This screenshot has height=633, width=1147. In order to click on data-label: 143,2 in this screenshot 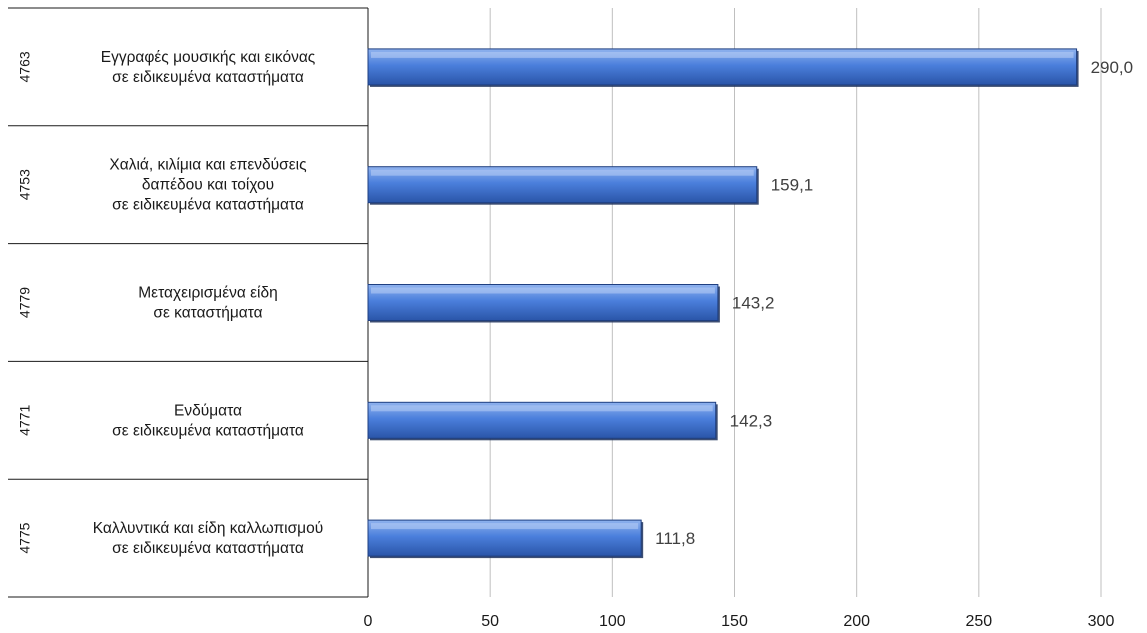, I will do `click(753, 303)`.